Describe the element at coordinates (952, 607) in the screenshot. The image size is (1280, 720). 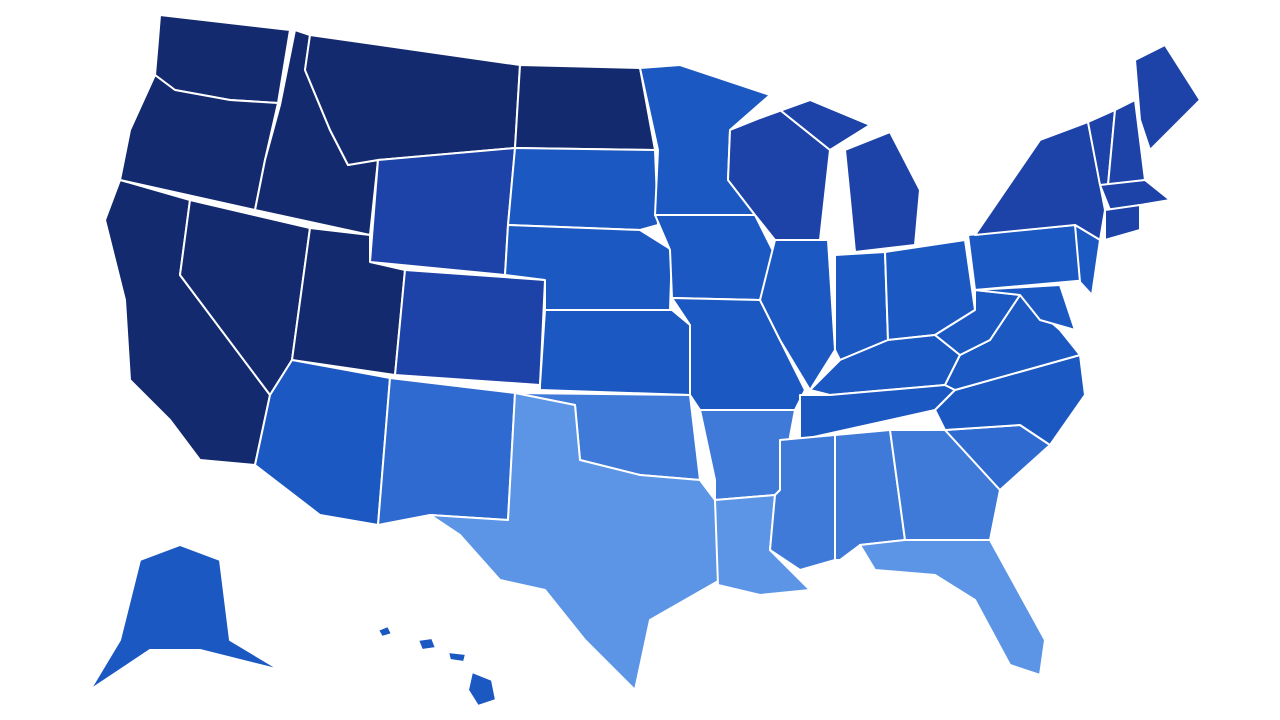
I see `florida` at that location.